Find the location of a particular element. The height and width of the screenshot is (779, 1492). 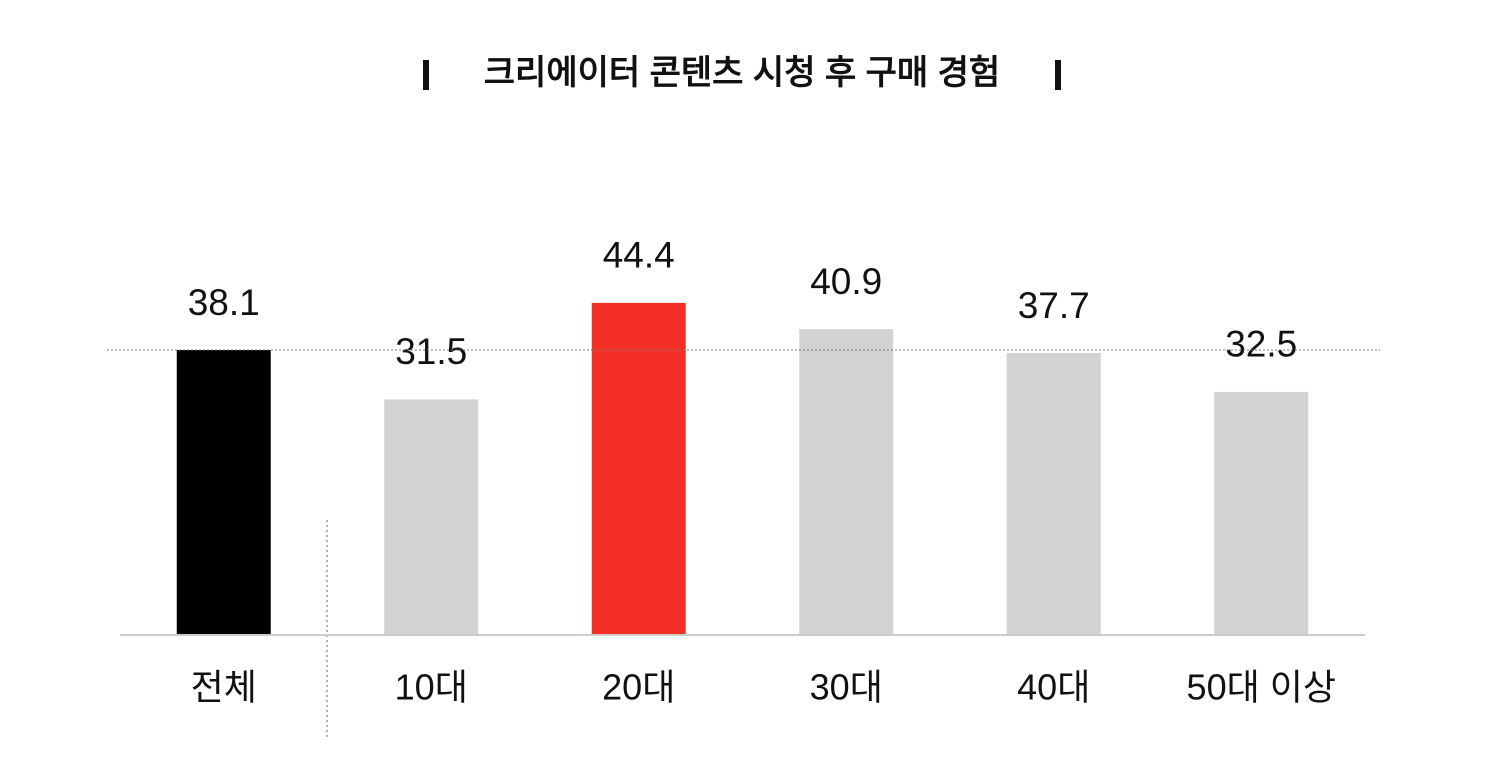

x-tick-label: 전체 is located at coordinates (224, 687).